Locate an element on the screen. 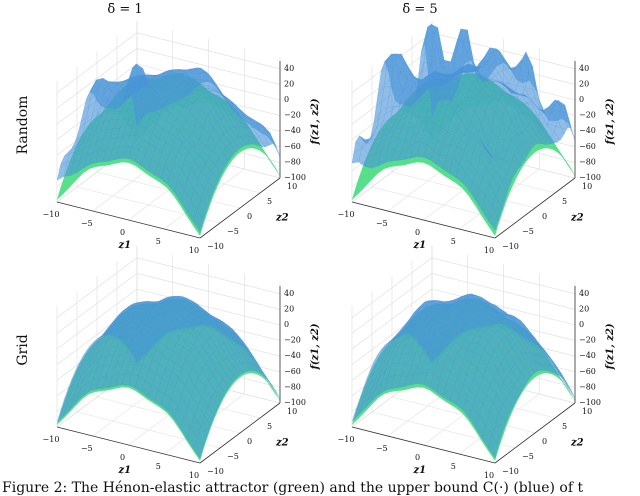 The height and width of the screenshot is (496, 640). row-label-grid: Grid is located at coordinates (23, 349).